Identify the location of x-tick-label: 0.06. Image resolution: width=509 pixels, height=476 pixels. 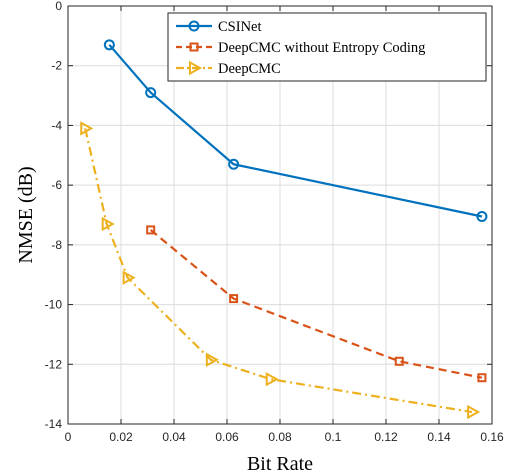
(227, 437).